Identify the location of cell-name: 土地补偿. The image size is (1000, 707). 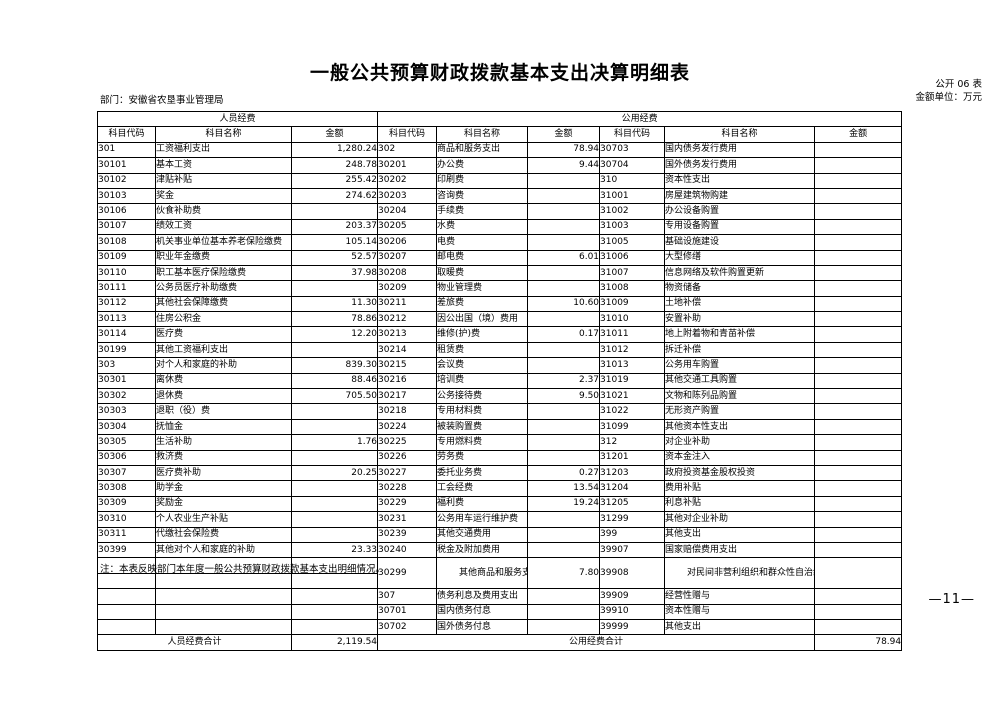
(740, 304).